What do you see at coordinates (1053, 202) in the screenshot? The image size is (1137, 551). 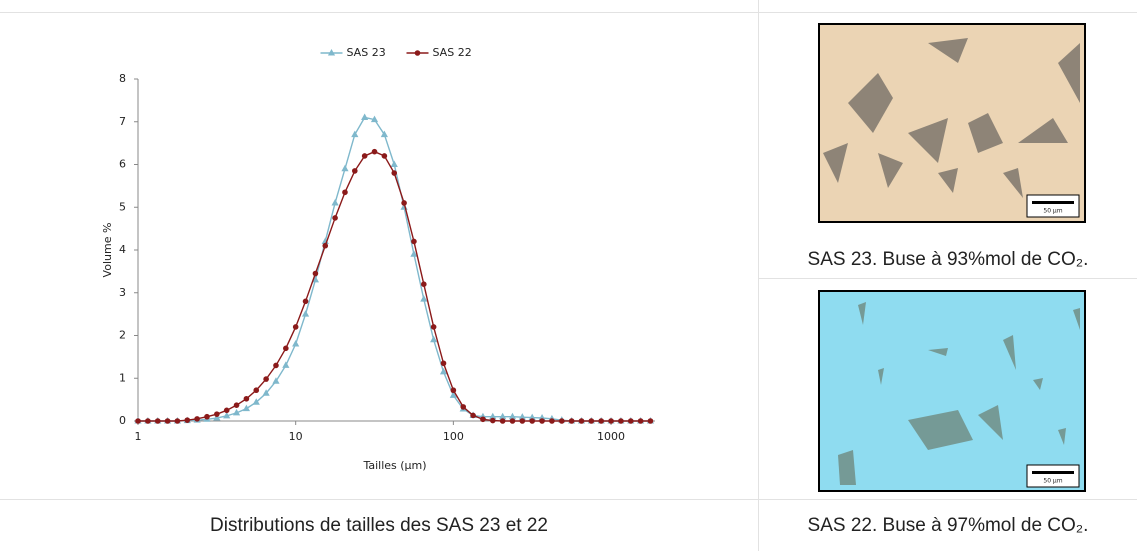 I see `scale-bar` at bounding box center [1053, 202].